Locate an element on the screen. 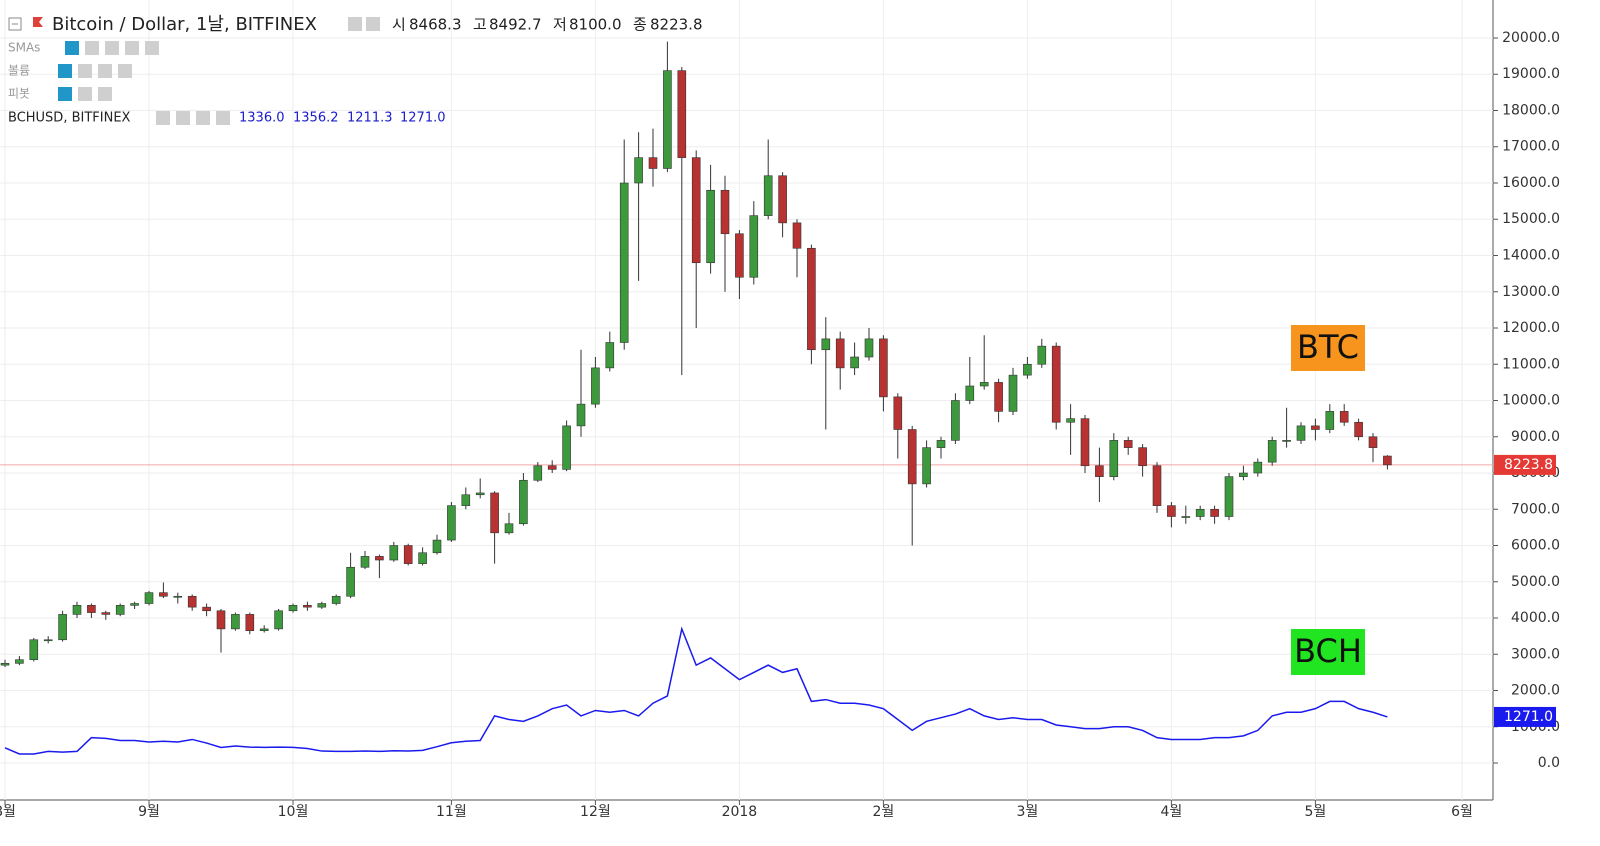  y-tick-label: 3000.0 is located at coordinates (1535, 654).